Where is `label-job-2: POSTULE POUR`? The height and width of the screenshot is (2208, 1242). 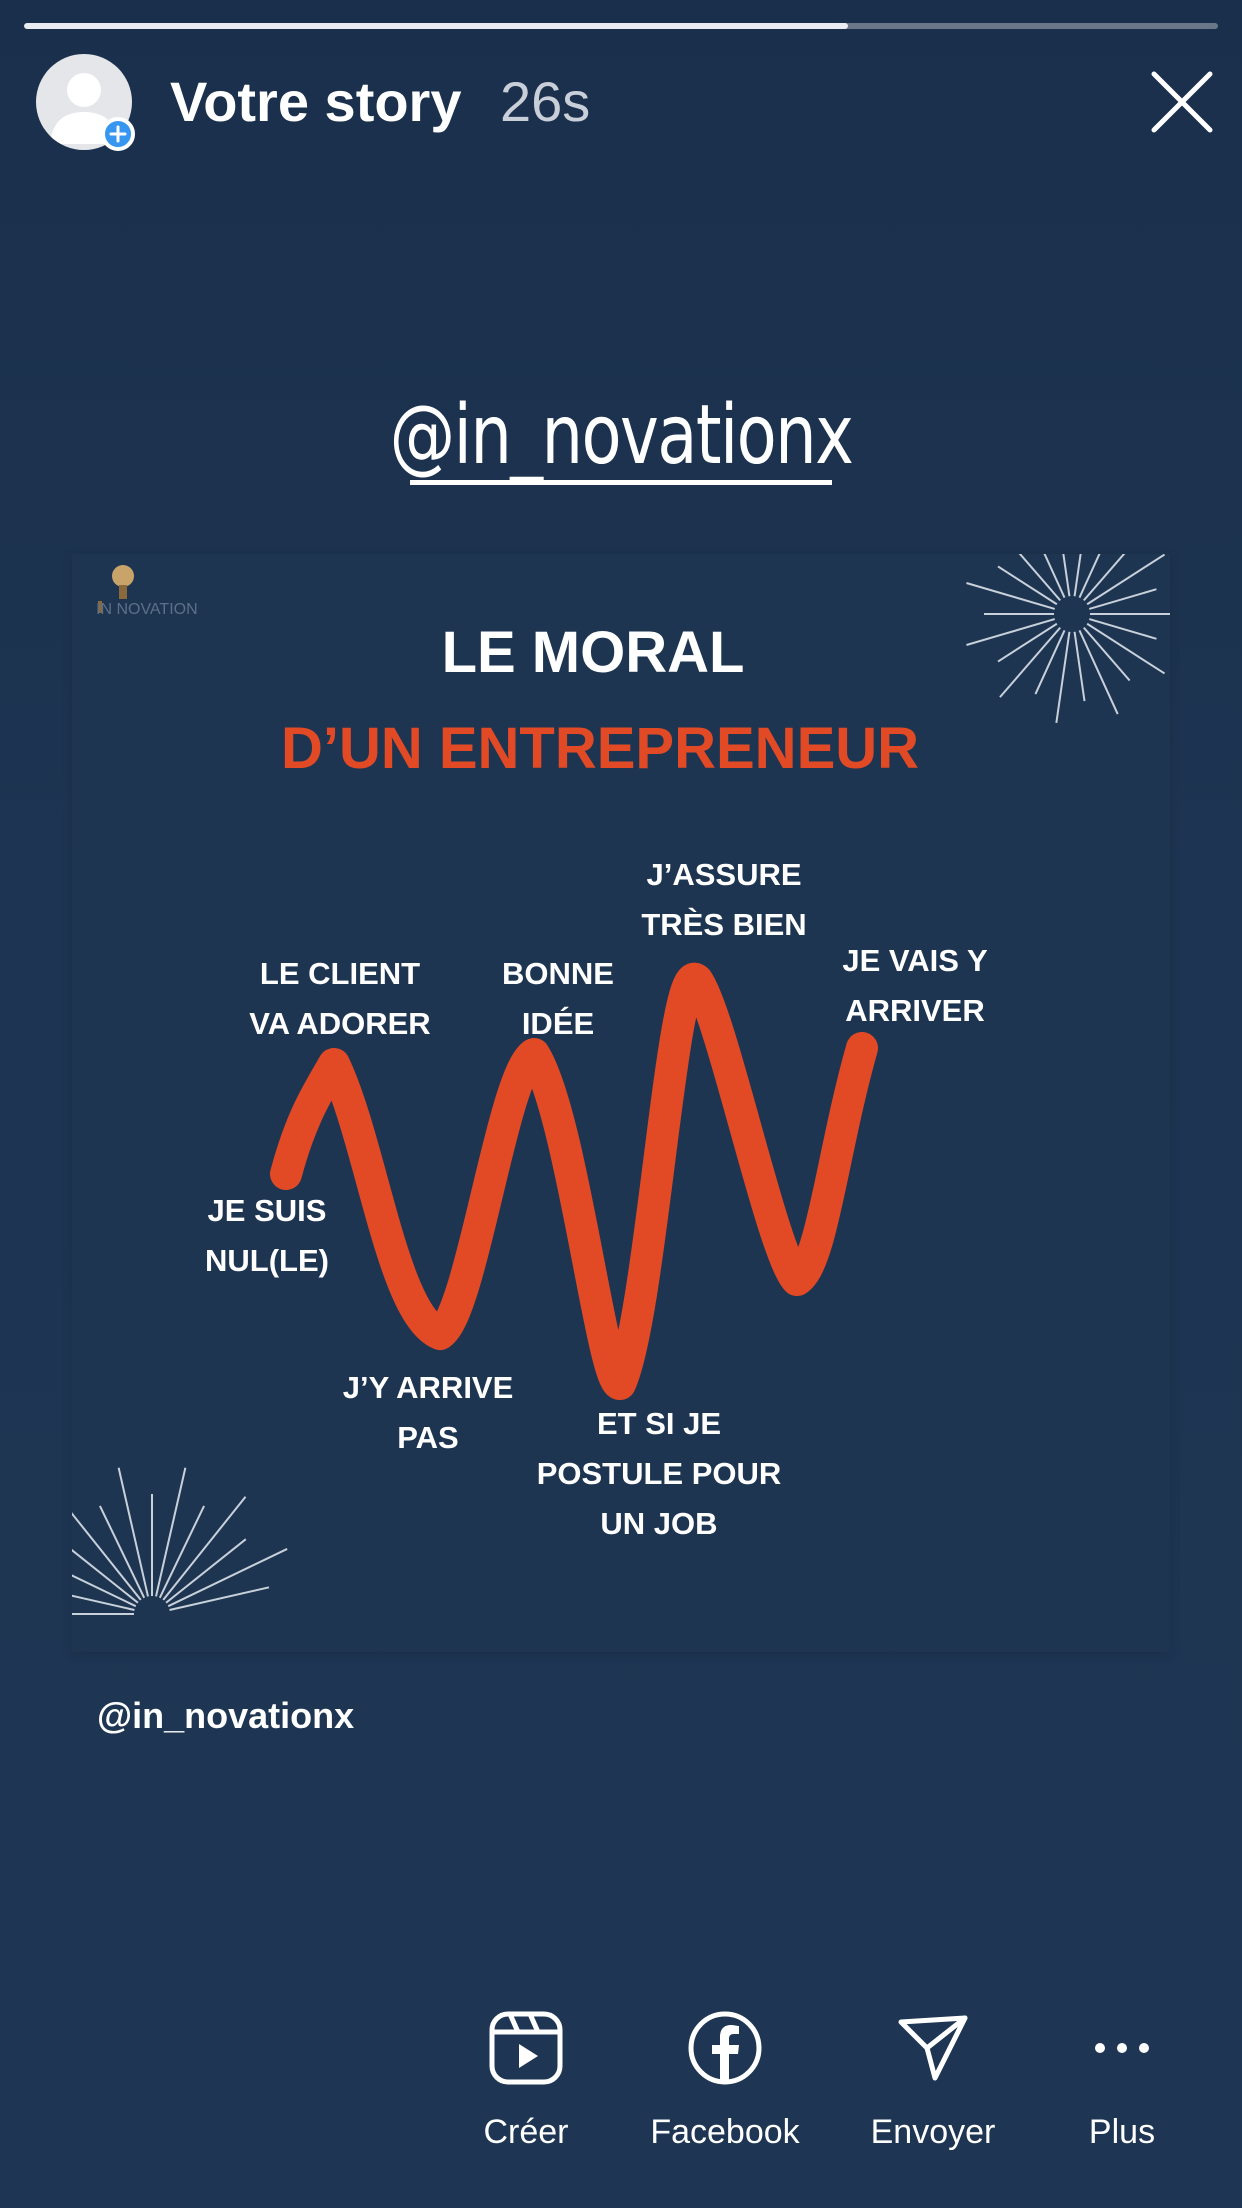 label-job-2: POSTULE POUR is located at coordinates (659, 1473).